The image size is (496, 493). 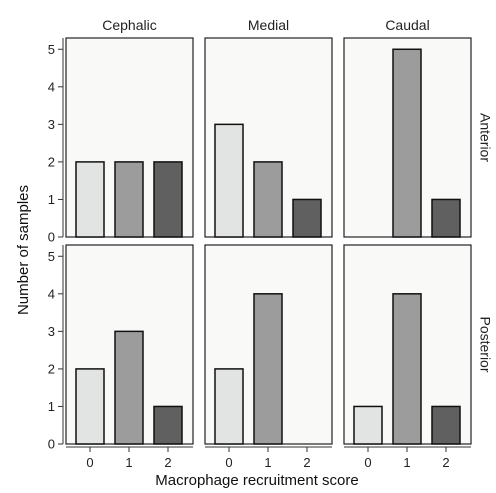 What do you see at coordinates (23, 250) in the screenshot?
I see `y-axis-title: Number of samples` at bounding box center [23, 250].